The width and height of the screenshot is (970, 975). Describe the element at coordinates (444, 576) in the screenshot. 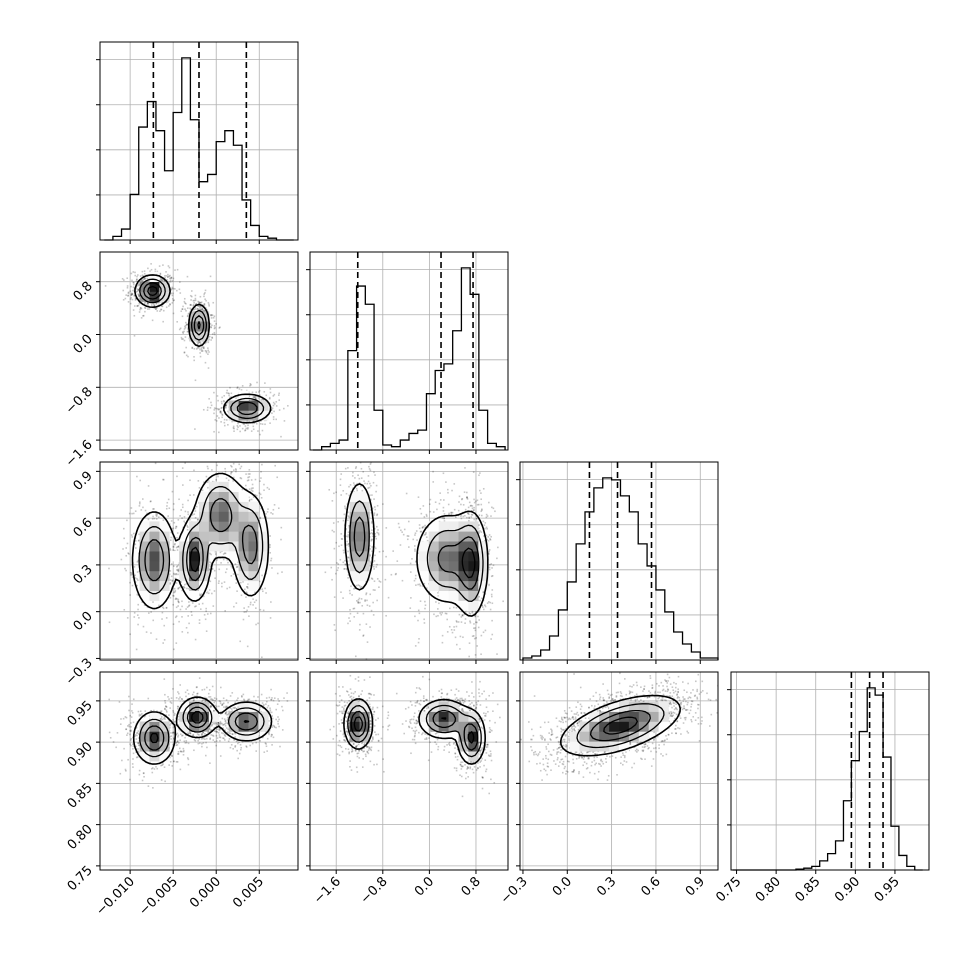

I see `pair-1-2-cell` at that location.